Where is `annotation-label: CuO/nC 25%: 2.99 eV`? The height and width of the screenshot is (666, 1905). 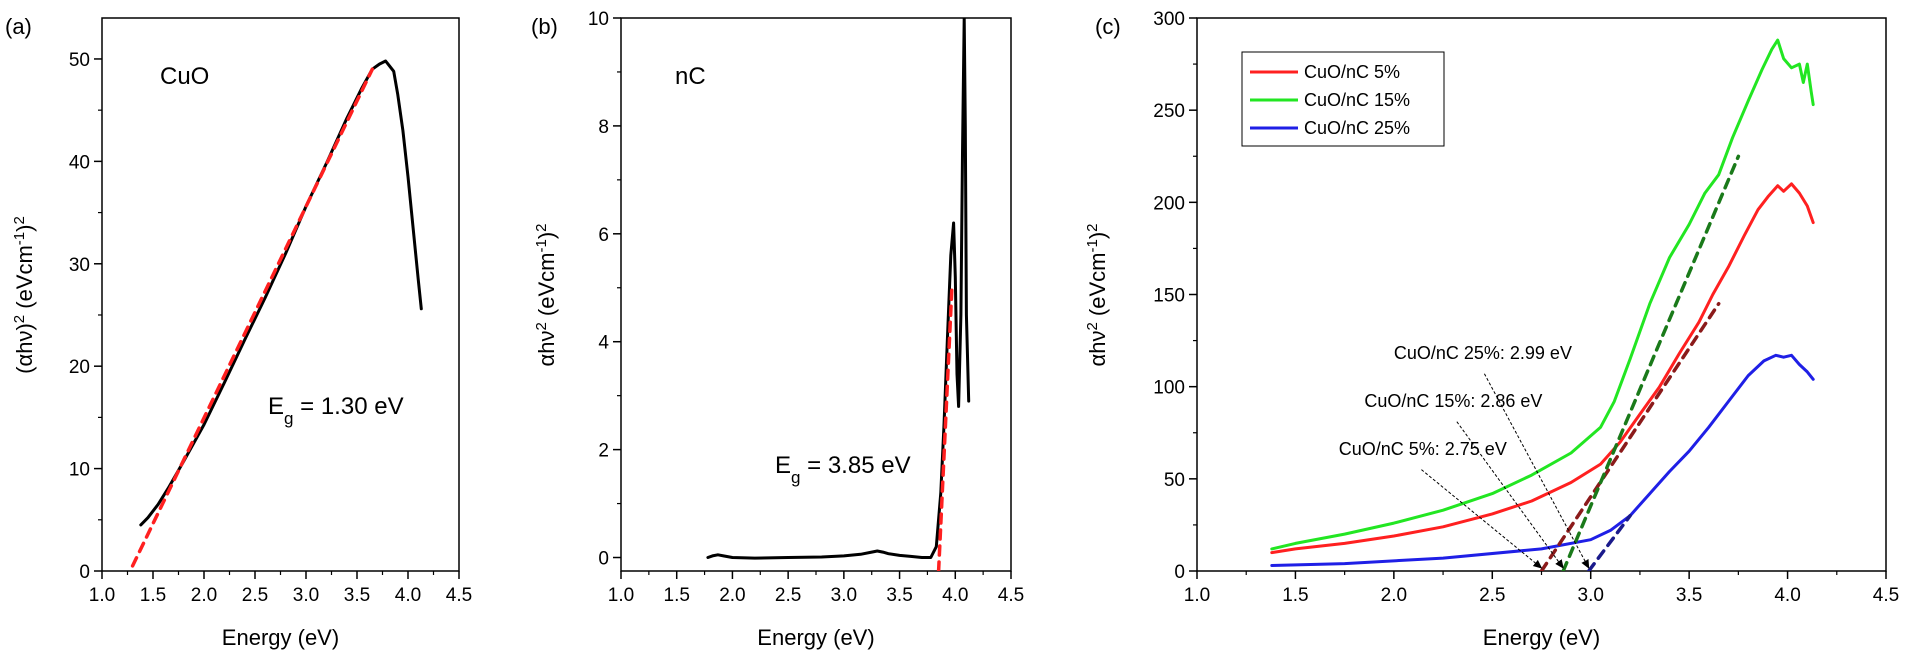 annotation-label: CuO/nC 25%: 2.99 eV is located at coordinates (1483, 353).